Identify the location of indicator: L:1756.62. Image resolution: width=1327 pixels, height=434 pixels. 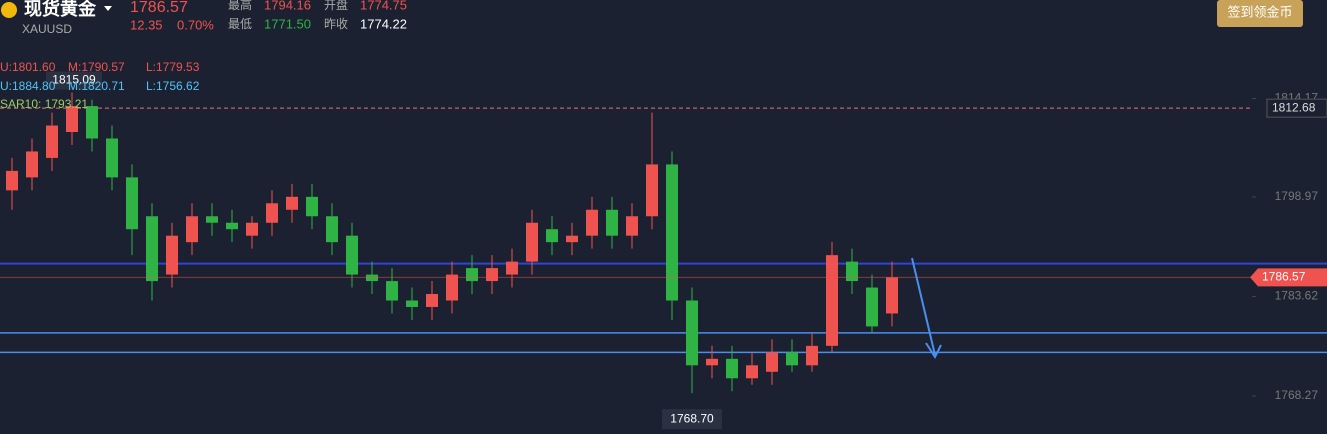
(173, 86).